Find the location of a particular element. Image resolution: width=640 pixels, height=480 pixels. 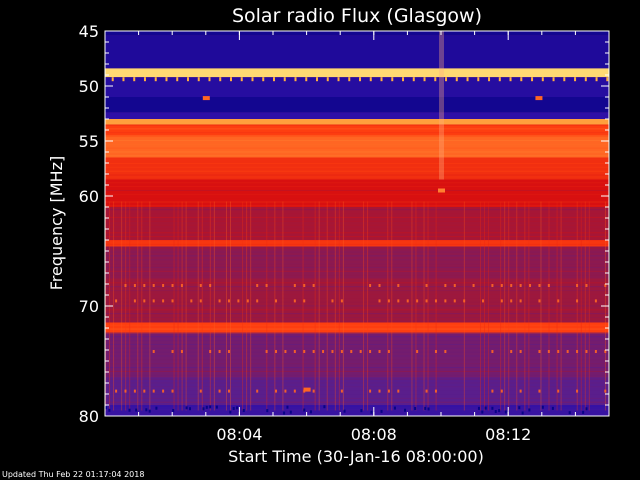

y-tick-label: 80 is located at coordinates (89, 416).